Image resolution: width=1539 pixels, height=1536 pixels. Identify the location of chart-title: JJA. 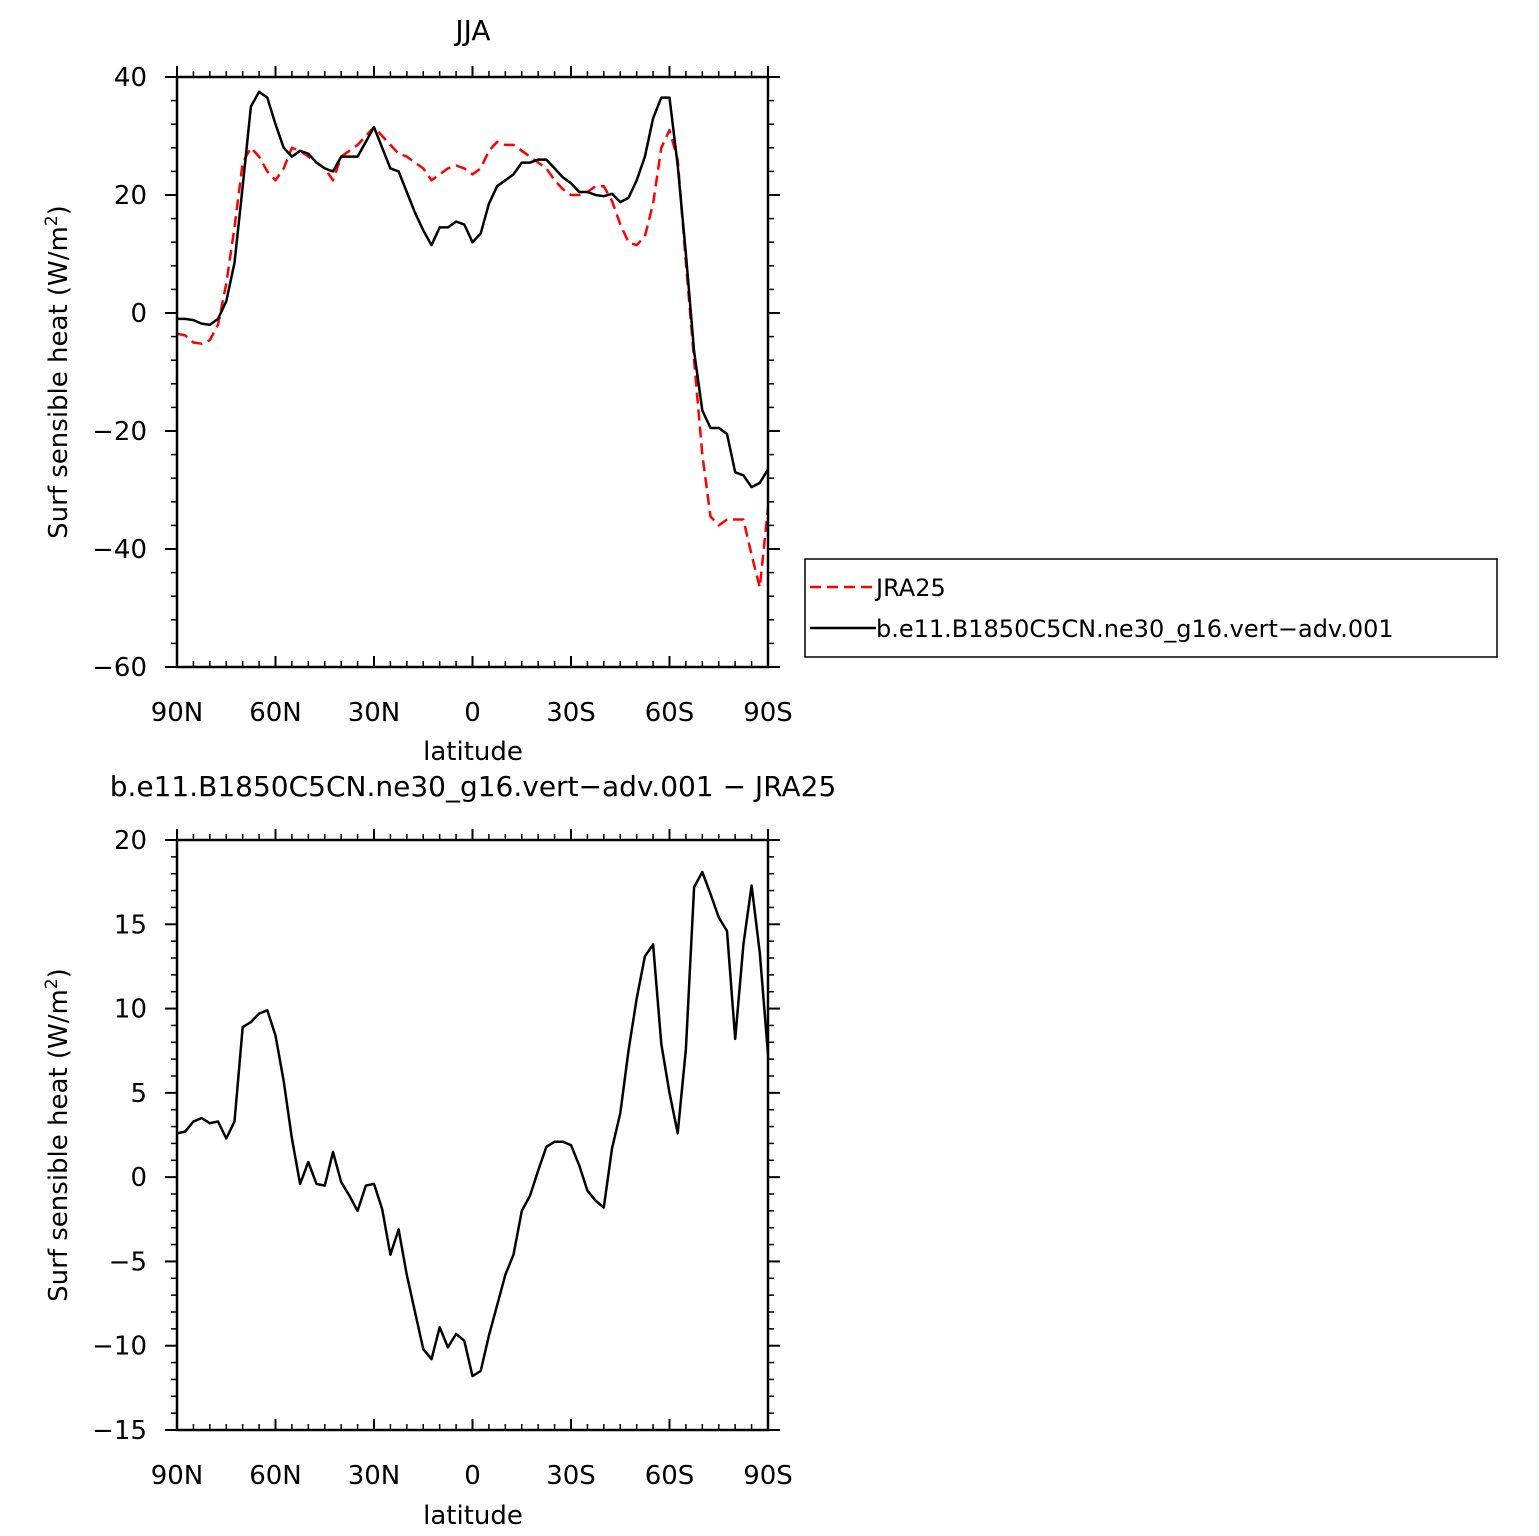
(471, 30).